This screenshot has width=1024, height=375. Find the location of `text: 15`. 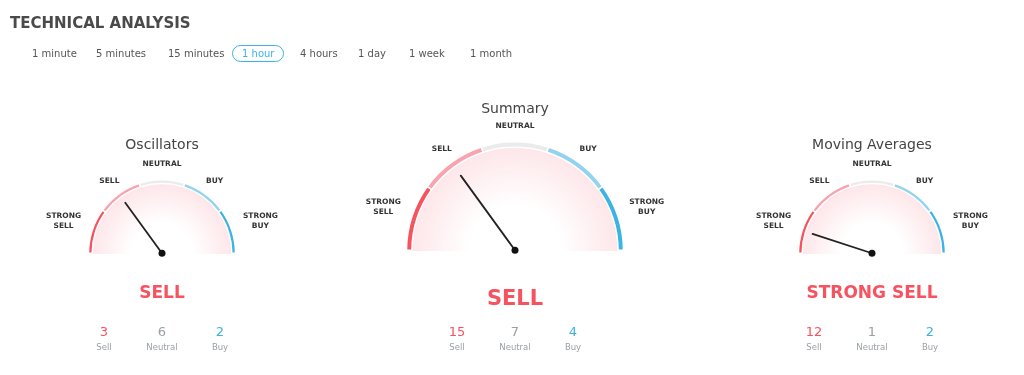

text: 15 is located at coordinates (457, 331).